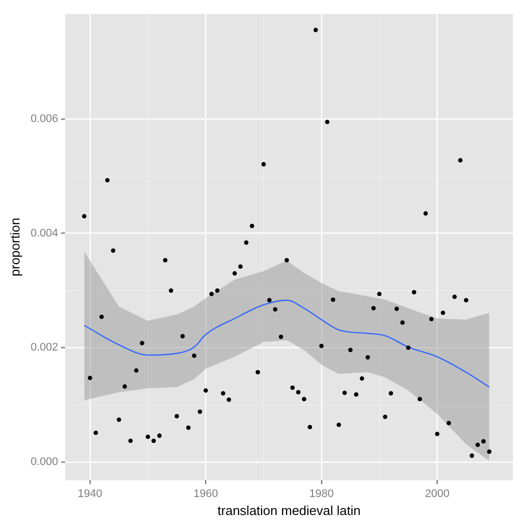 The width and height of the screenshot is (525, 525). Describe the element at coordinates (437, 494) in the screenshot. I see `x-tick-label: 2000` at that location.